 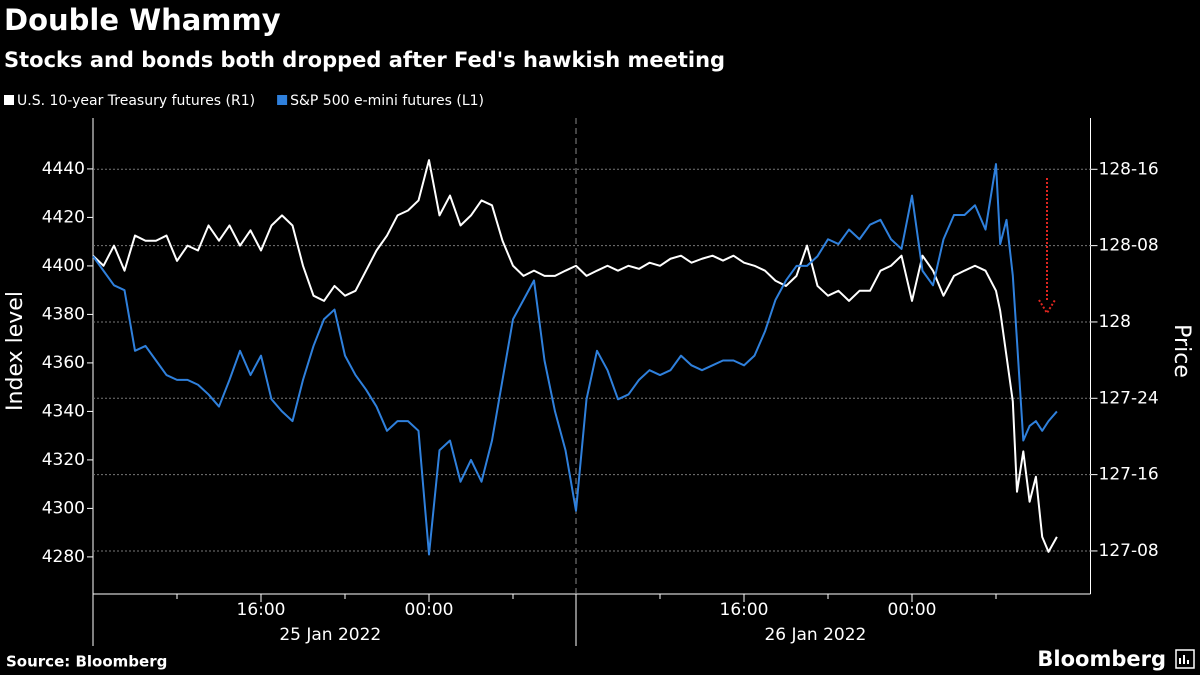 What do you see at coordinates (63, 460) in the screenshot?
I see `y-tick-label: 4320` at bounding box center [63, 460].